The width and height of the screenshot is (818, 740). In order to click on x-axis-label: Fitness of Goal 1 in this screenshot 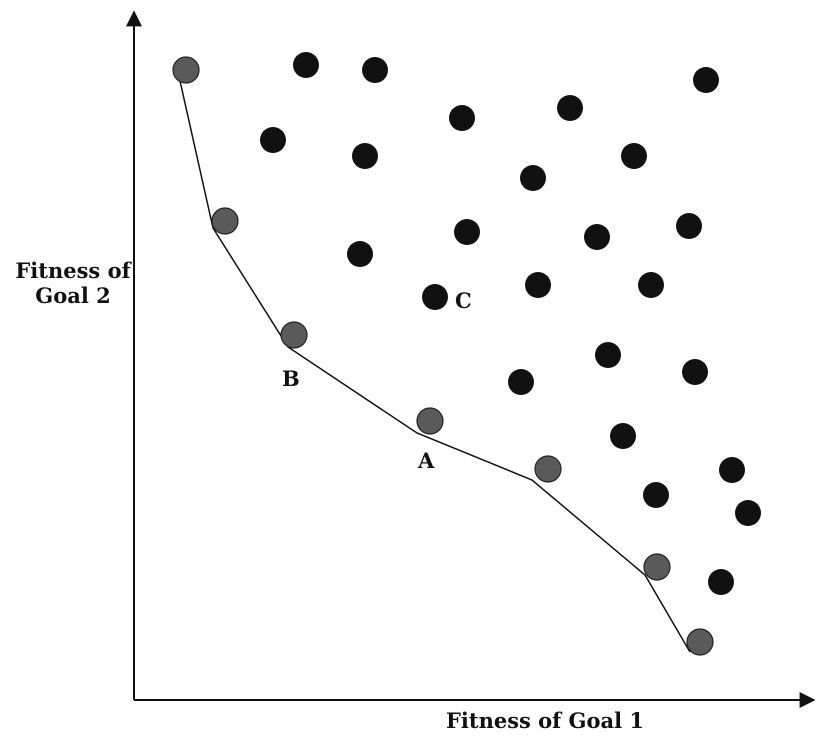, I will do `click(545, 720)`.